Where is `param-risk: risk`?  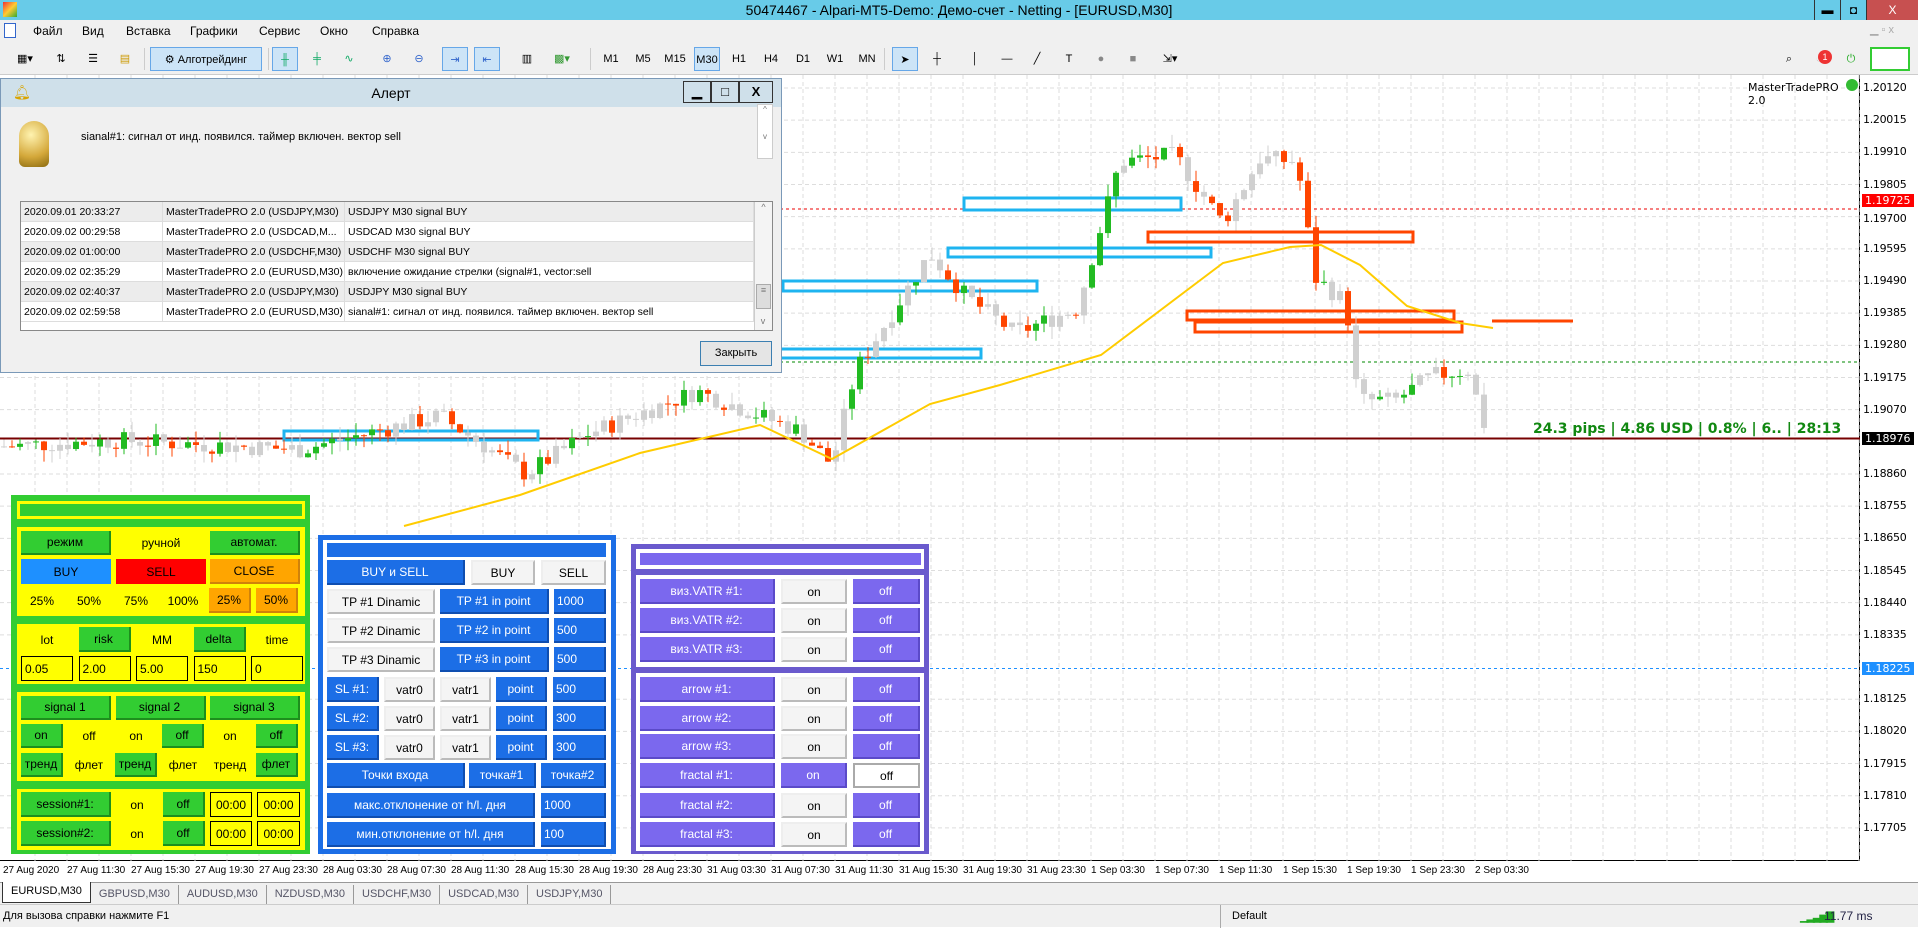
param-risk: risk is located at coordinates (104, 639).